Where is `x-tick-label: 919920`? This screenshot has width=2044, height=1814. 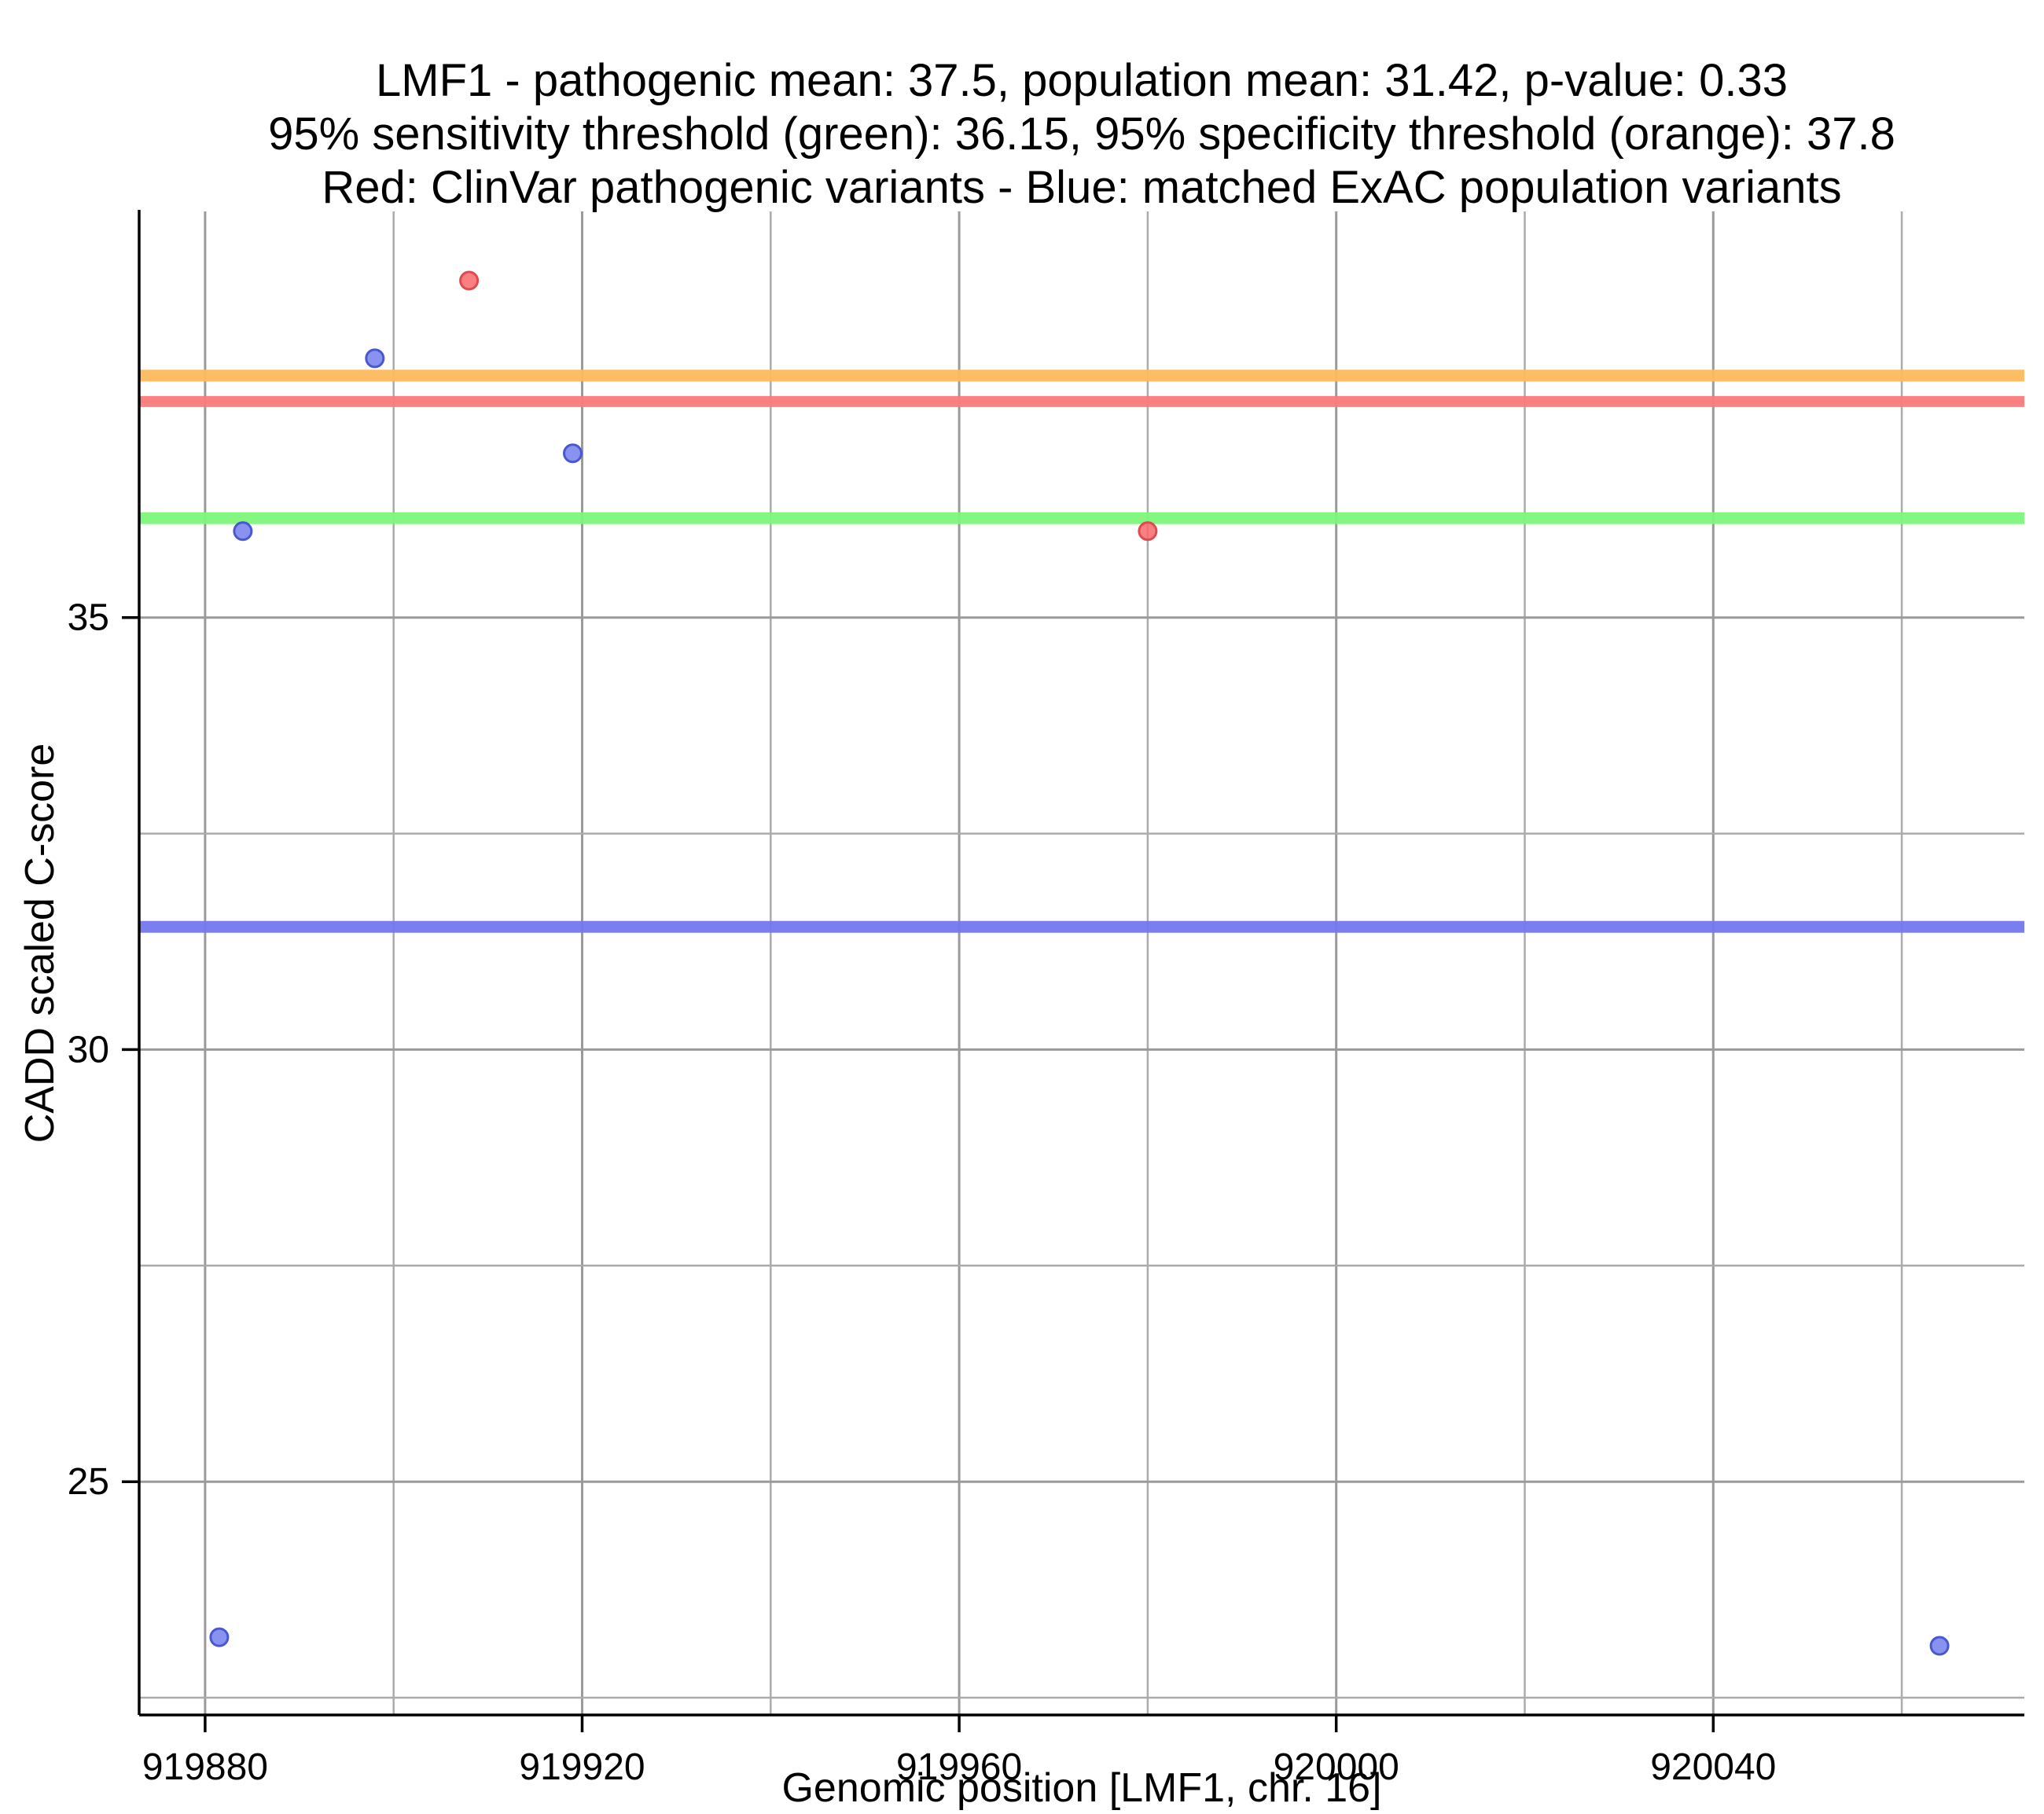
x-tick-label: 919920 is located at coordinates (582, 1767).